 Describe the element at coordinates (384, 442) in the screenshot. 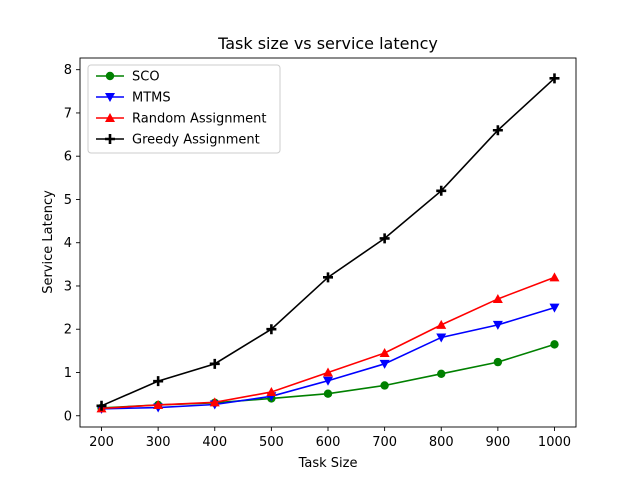

I see `x-tick-label: 700` at that location.